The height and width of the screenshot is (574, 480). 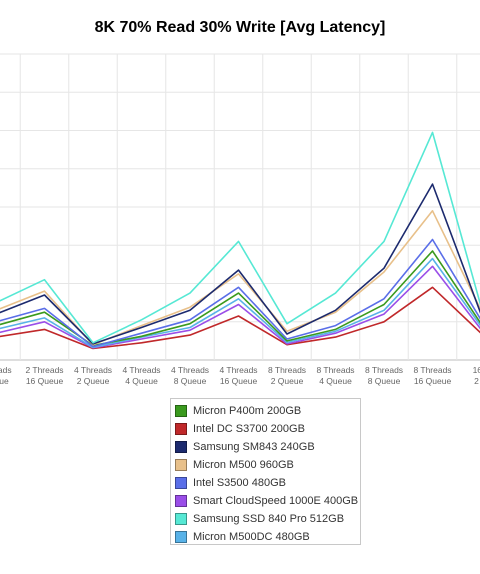 What do you see at coordinates (254, 447) in the screenshot?
I see `legend-label: Samsung SM843 240GB` at bounding box center [254, 447].